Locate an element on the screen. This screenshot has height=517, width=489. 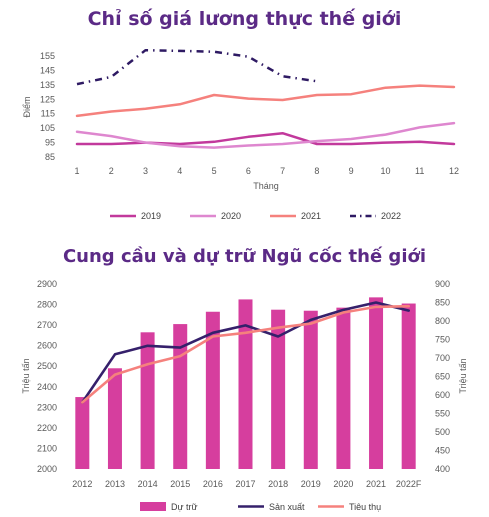
series-line-2020 is located at coordinates (265, 135).